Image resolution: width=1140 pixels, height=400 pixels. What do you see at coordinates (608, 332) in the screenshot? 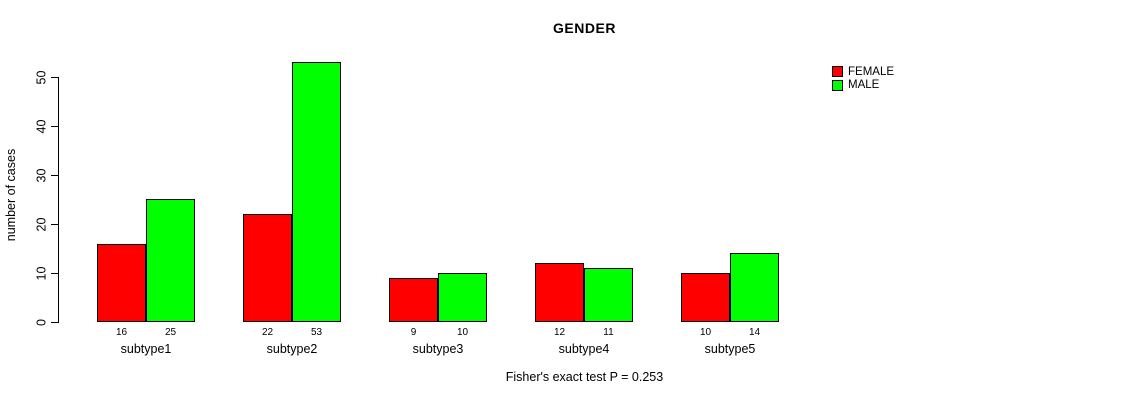
I see `bar-value-label: 11` at bounding box center [608, 332].